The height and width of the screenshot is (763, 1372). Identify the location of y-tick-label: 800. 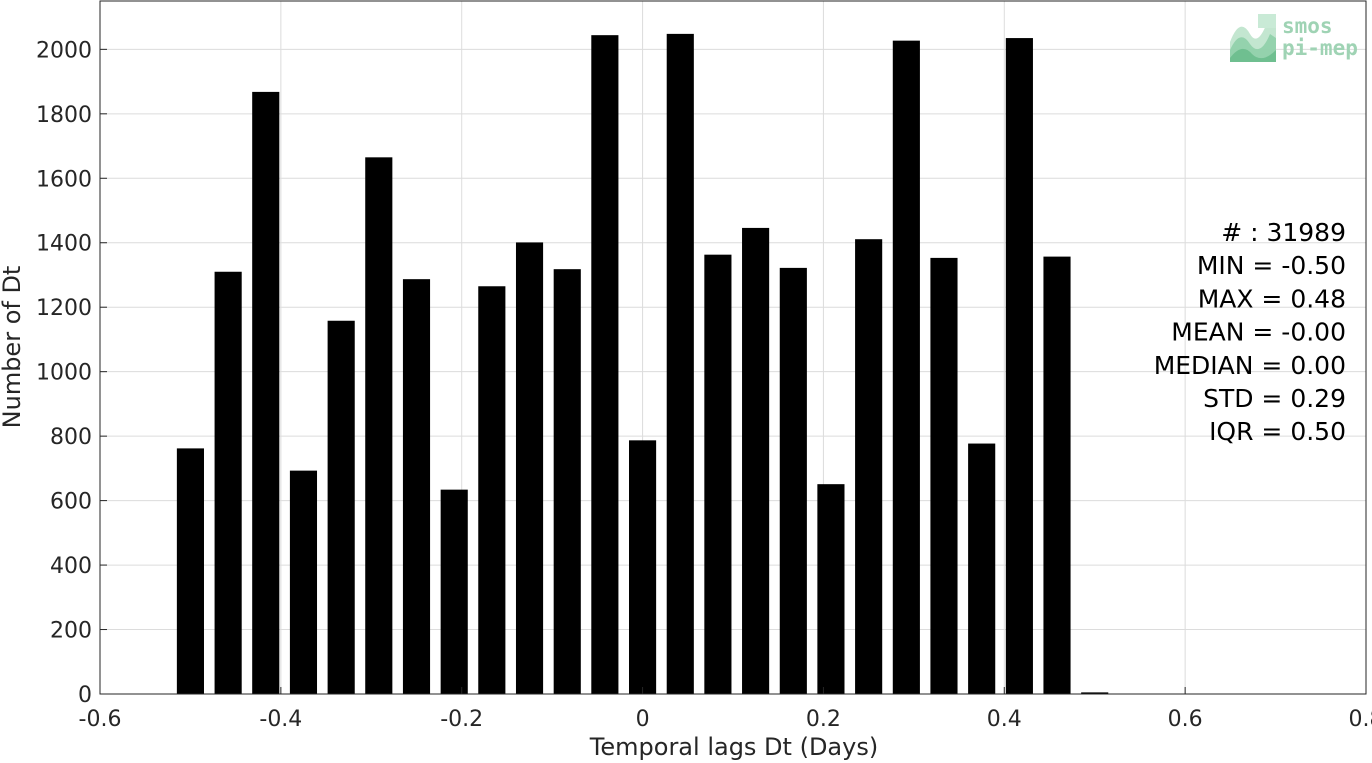
(71, 437).